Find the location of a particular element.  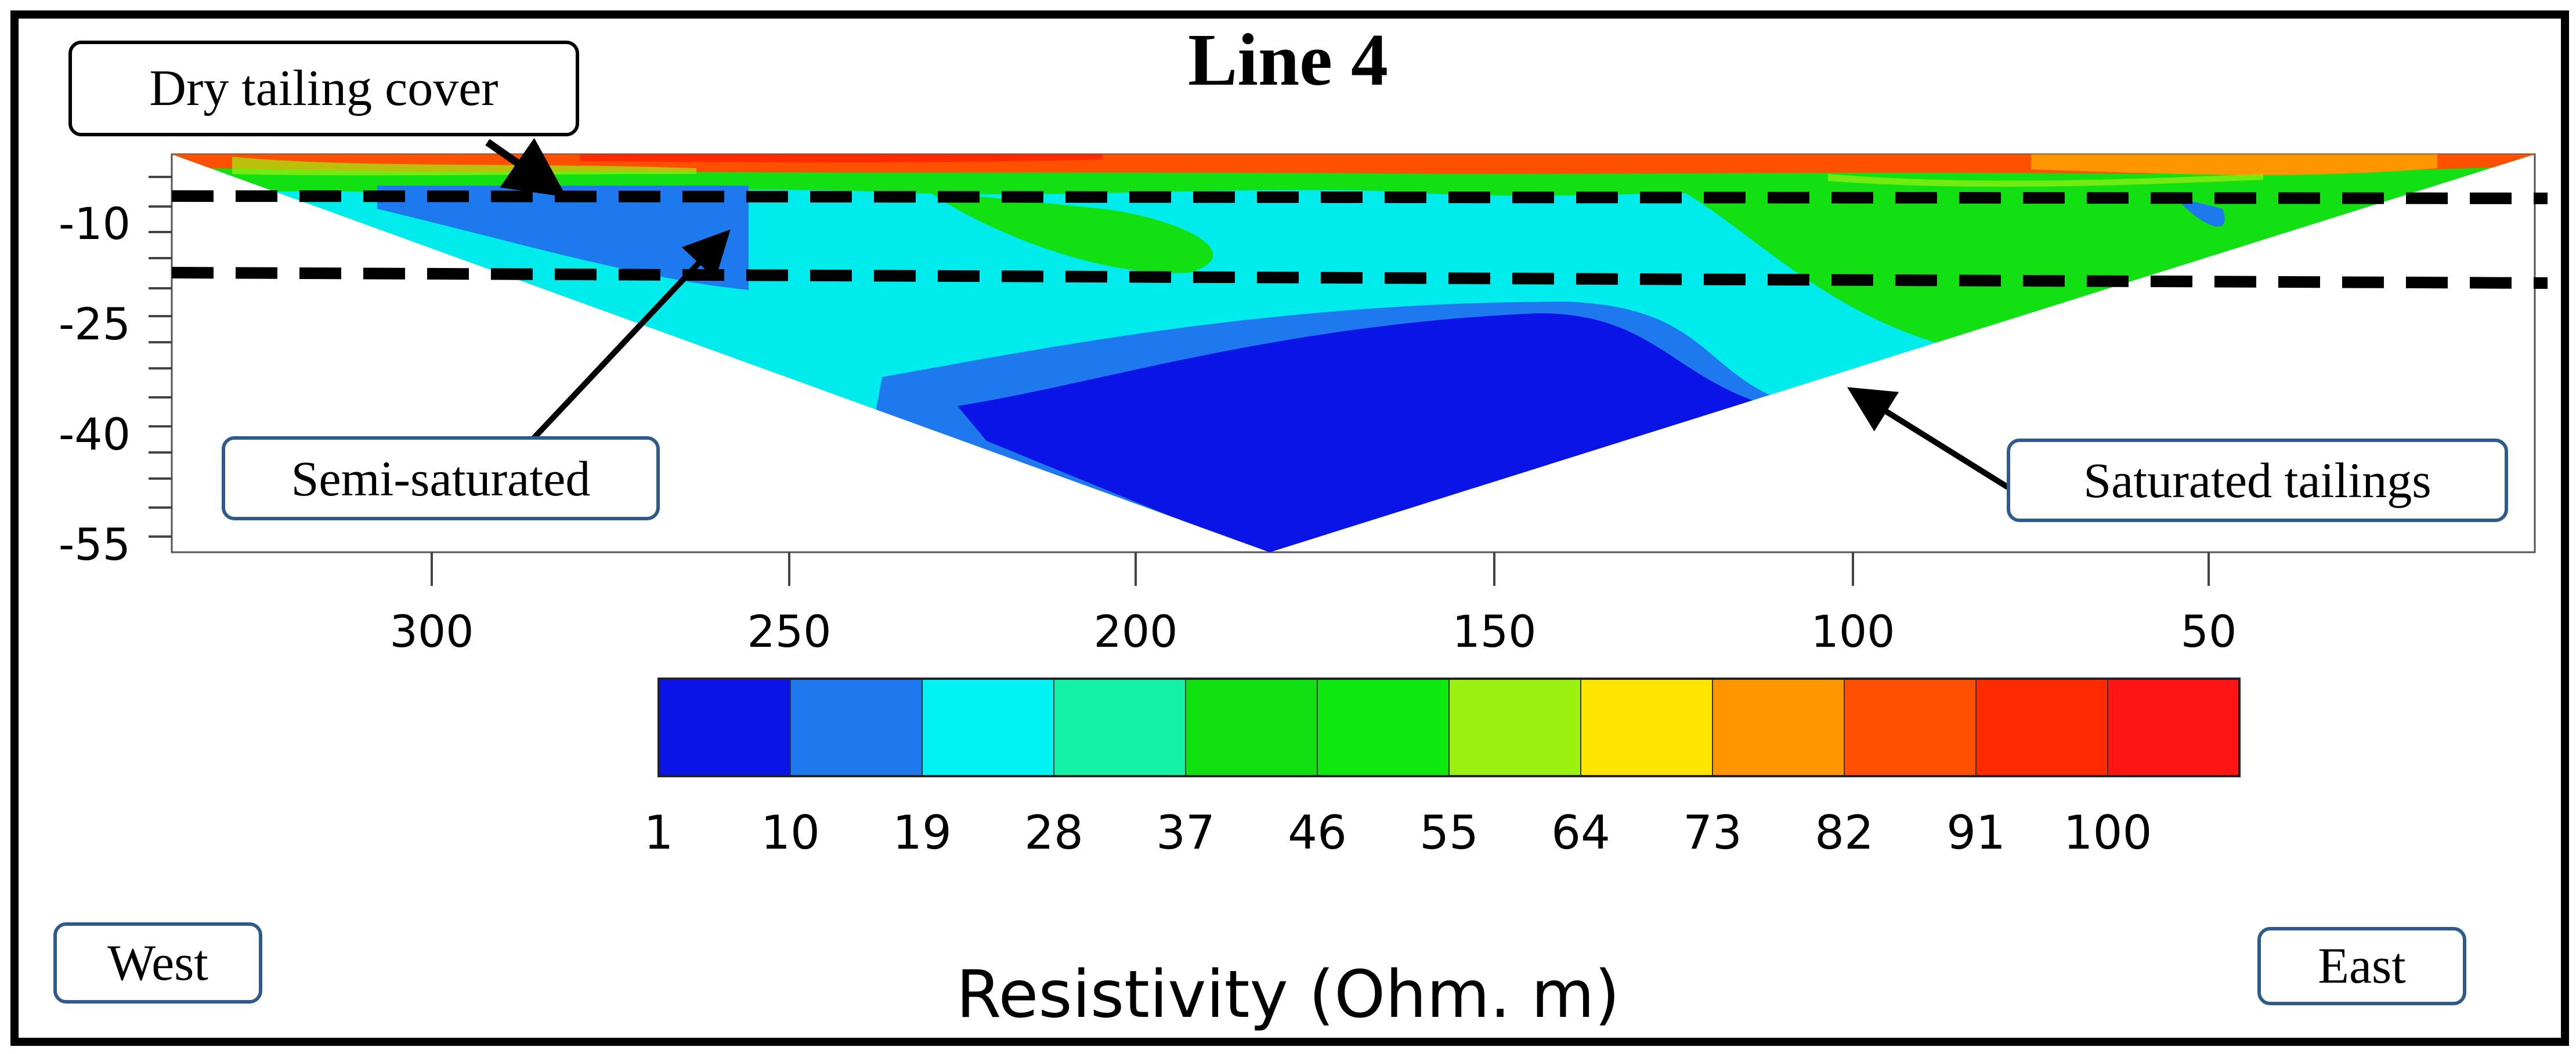

colorbar-outline is located at coordinates (1449, 727).